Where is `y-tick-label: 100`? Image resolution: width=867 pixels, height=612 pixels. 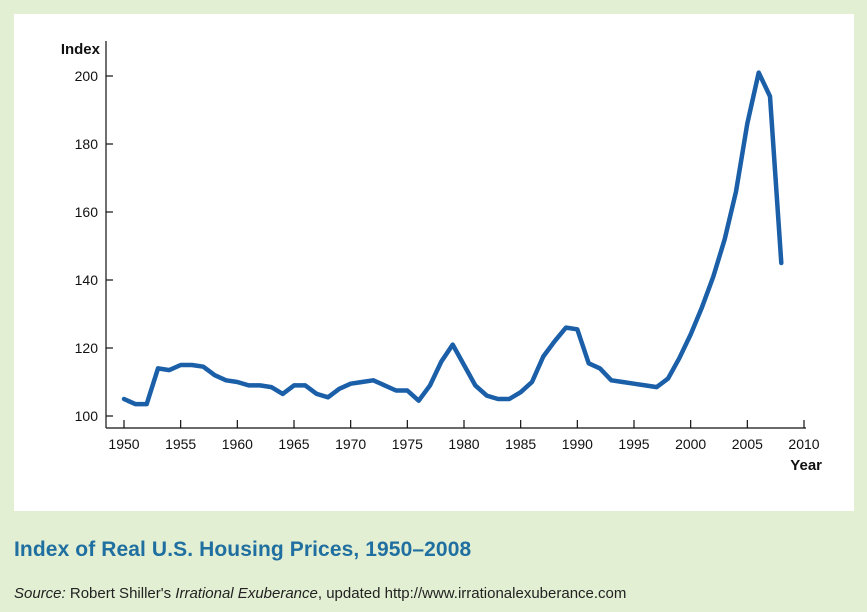
y-tick-label: 100 is located at coordinates (87, 416).